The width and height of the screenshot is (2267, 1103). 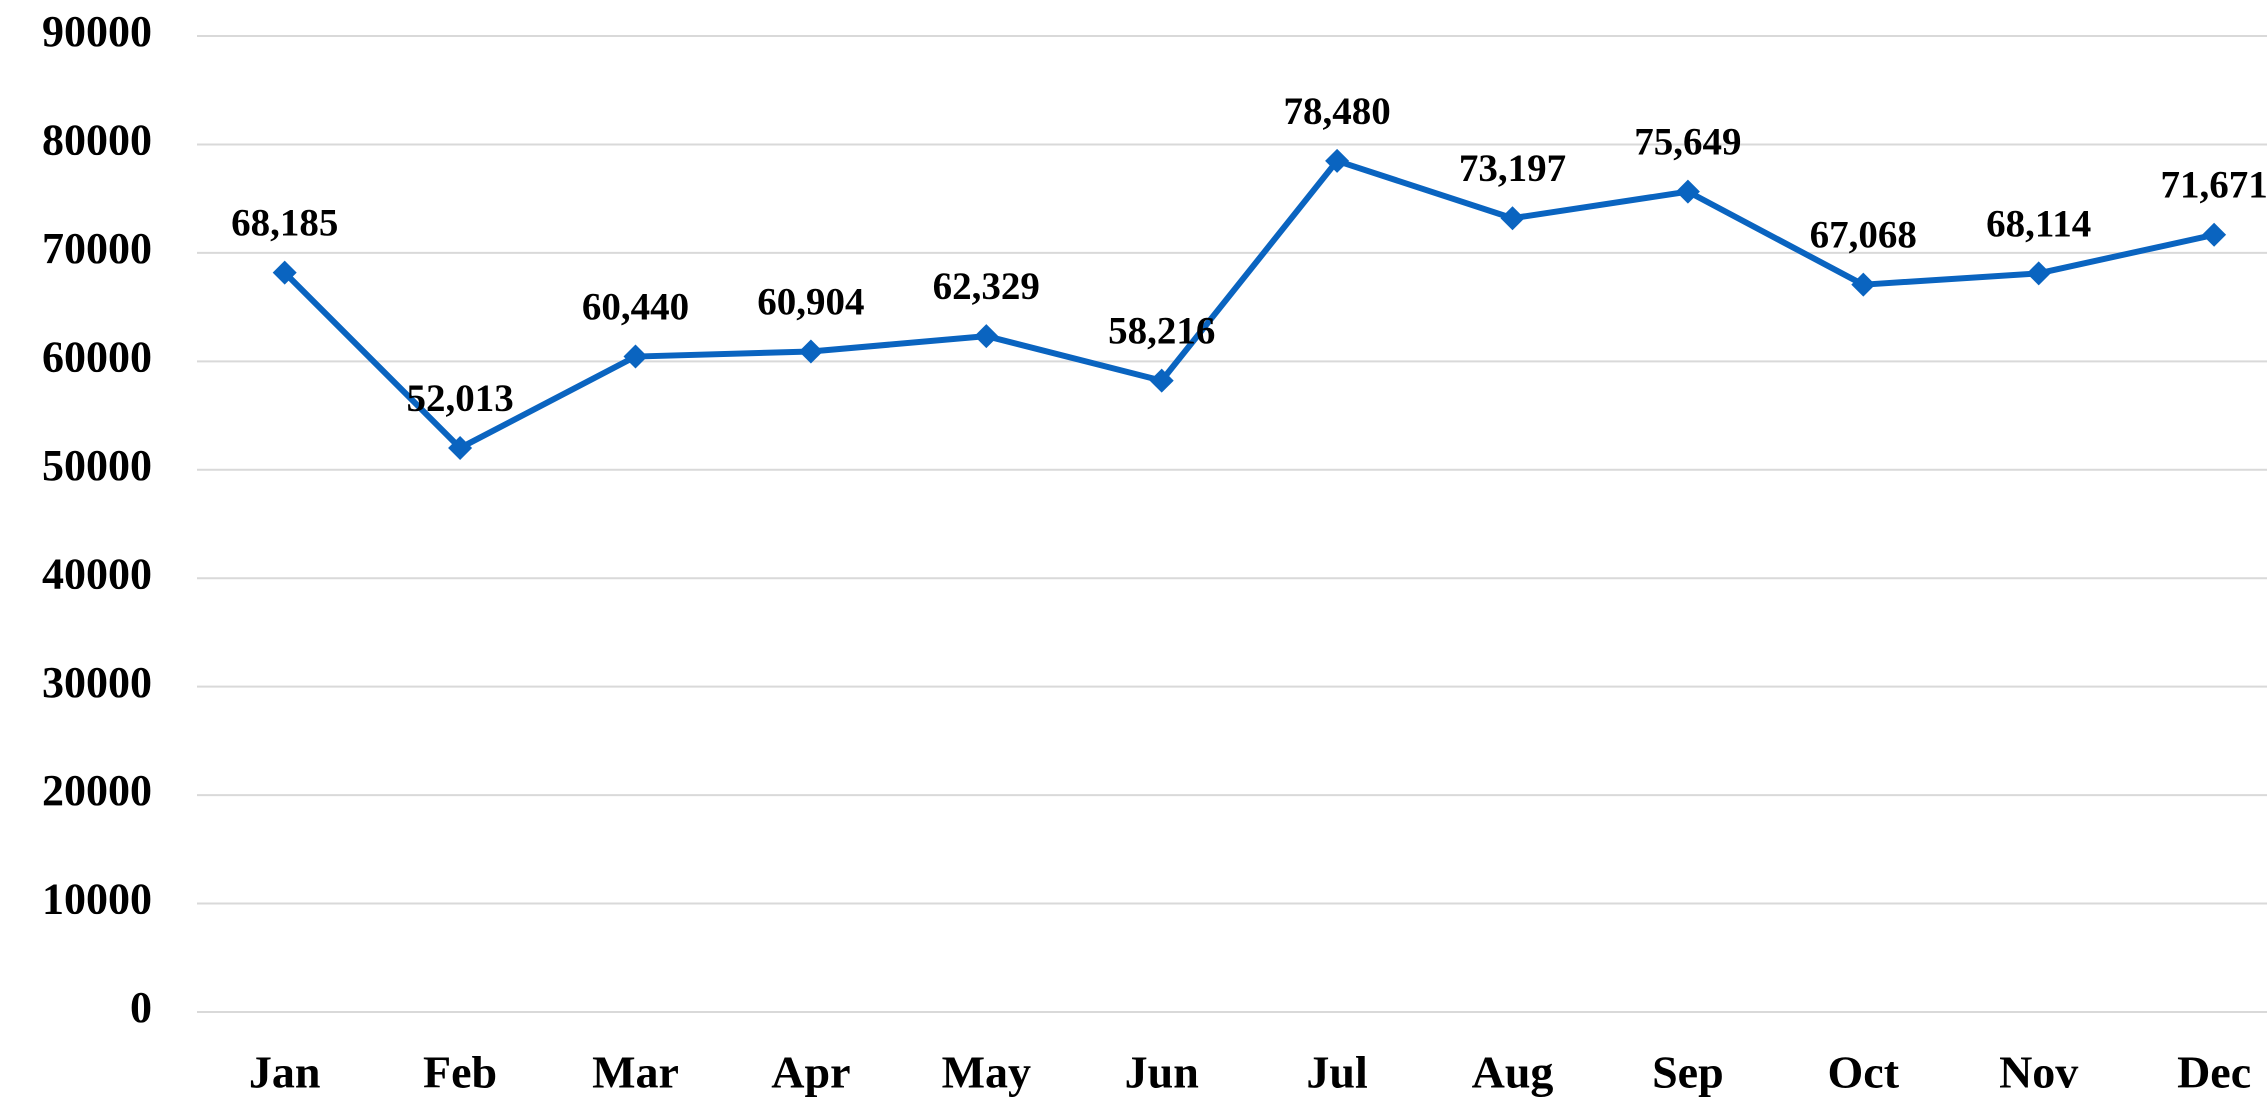 I want to click on x-tick-label: Jun, so click(x=1162, y=1072).